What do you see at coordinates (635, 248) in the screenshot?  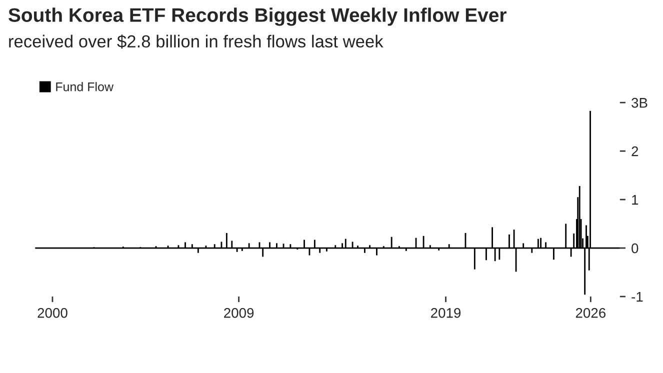 I see `y-tick-label: 0` at bounding box center [635, 248].